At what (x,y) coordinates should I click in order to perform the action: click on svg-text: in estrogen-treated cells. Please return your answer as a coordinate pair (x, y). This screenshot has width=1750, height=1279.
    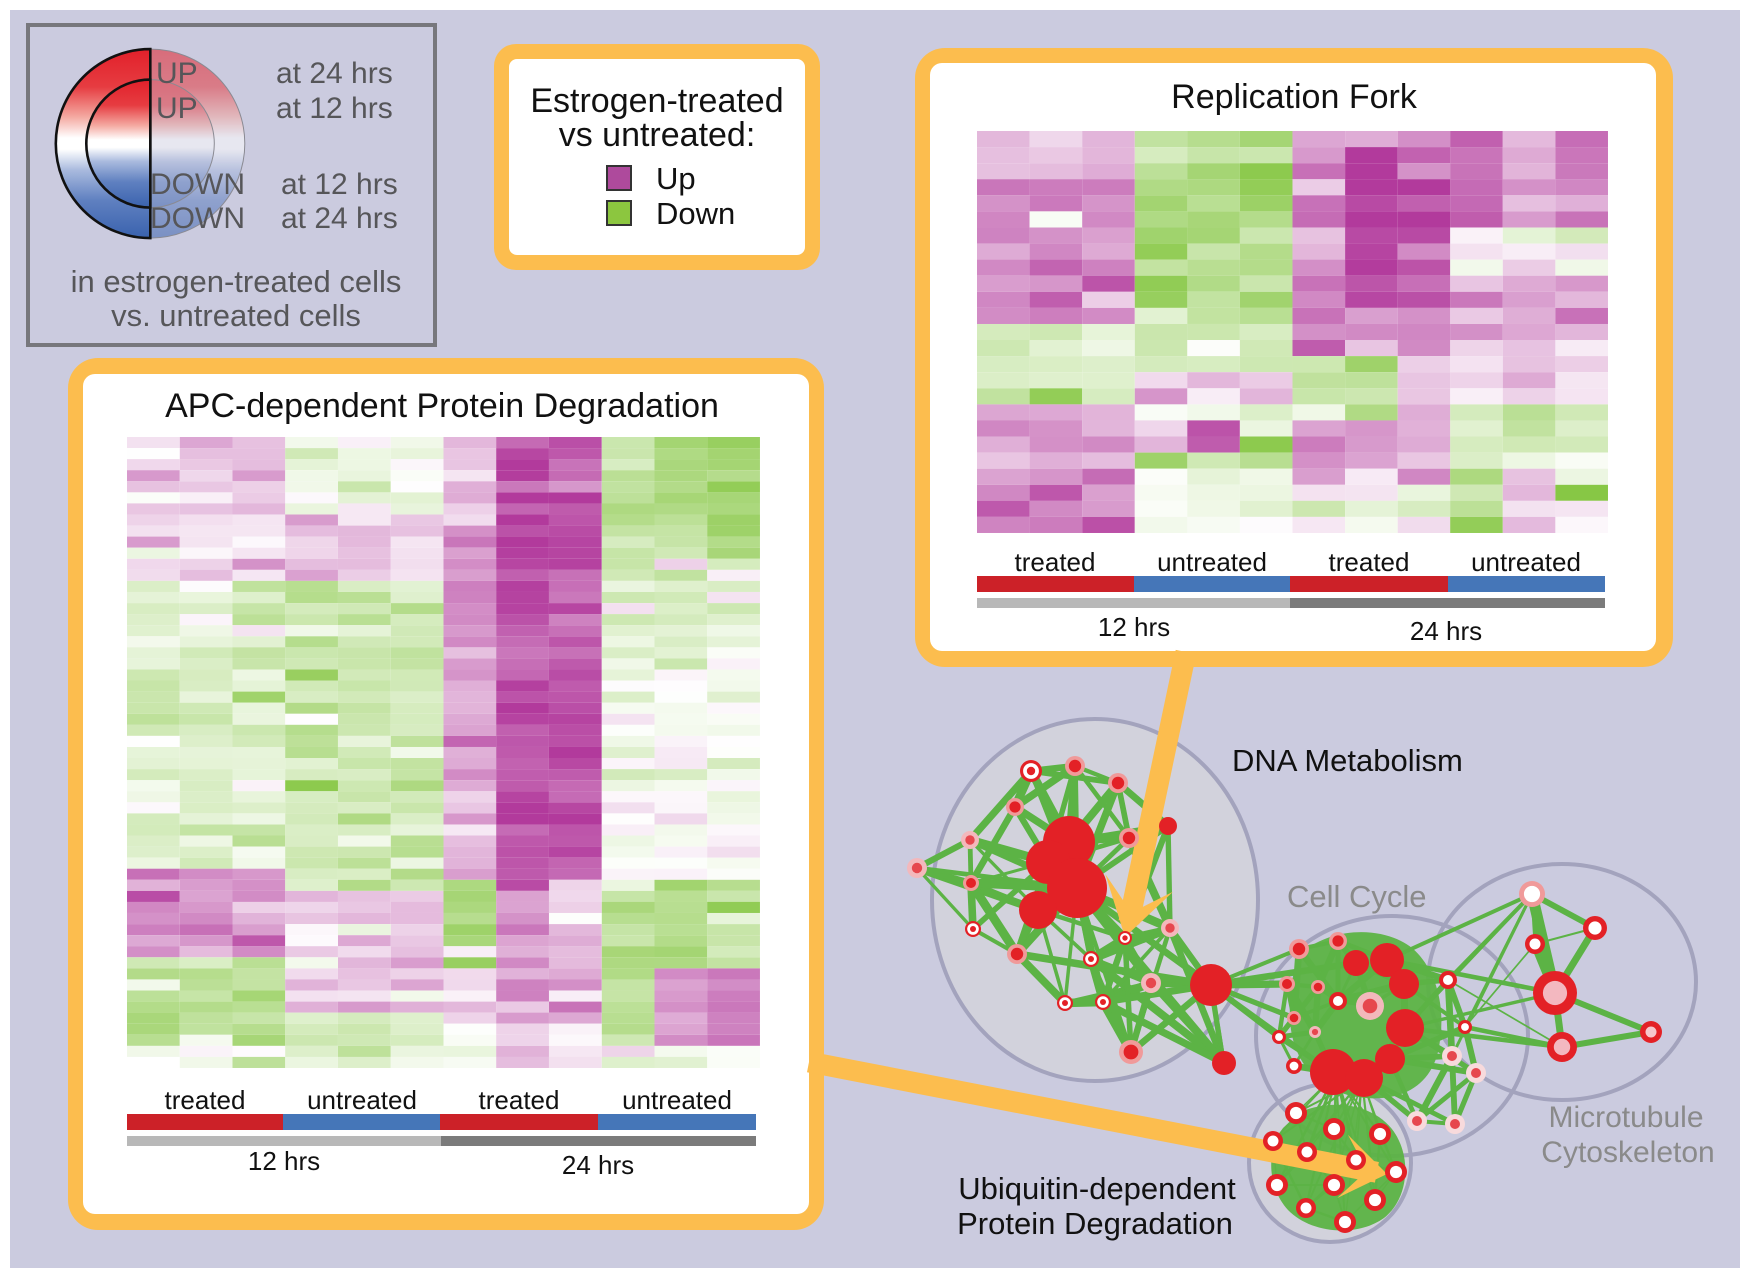
    Looking at the image, I should click on (236, 281).